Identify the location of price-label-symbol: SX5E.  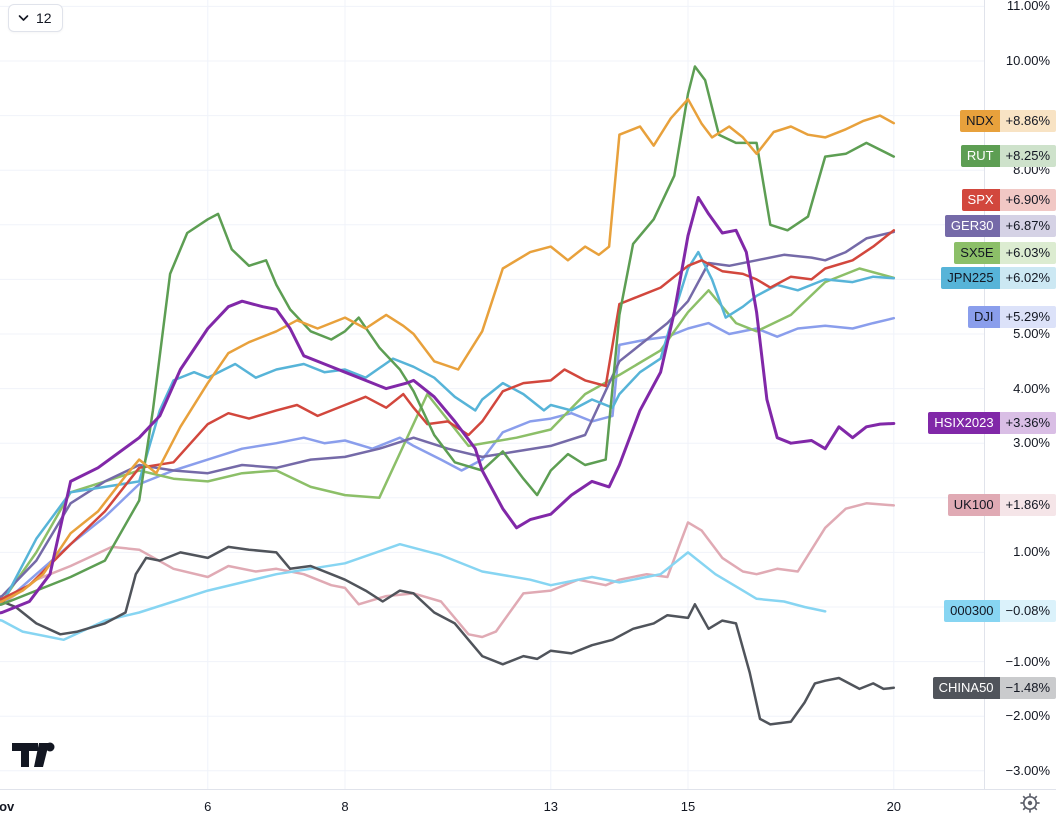
(977, 253).